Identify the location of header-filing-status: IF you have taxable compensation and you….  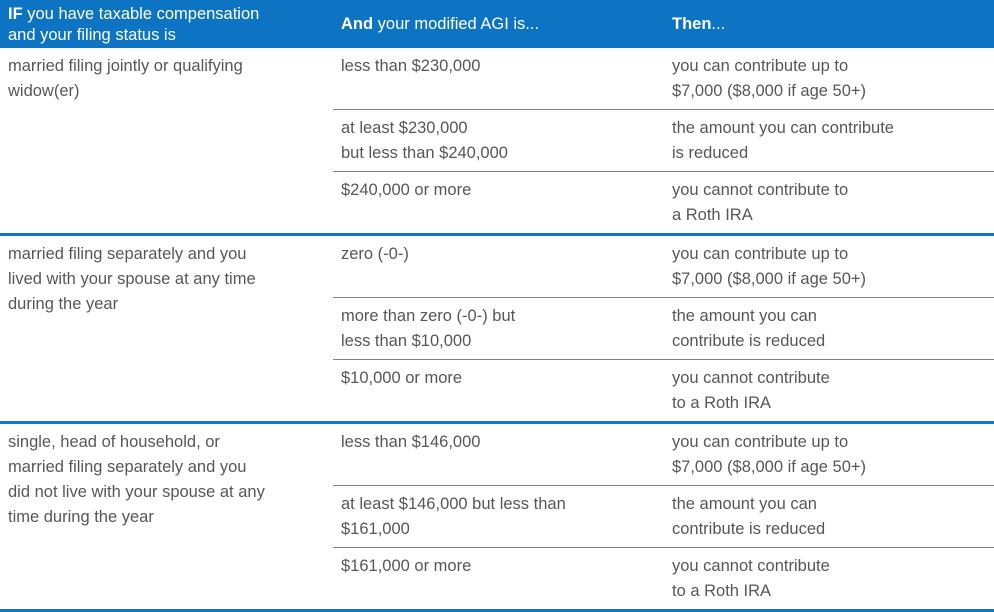
(166, 24).